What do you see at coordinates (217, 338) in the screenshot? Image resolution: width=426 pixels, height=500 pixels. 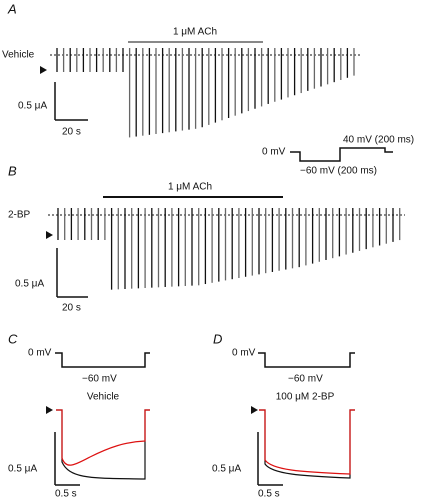 I see `panel-label: D` at bounding box center [217, 338].